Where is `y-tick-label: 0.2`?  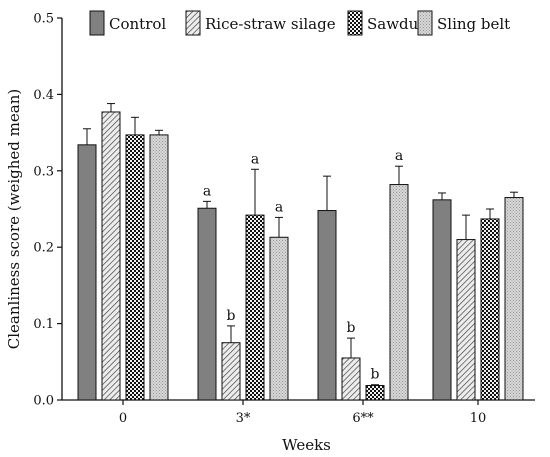 y-tick-label: 0.2 is located at coordinates (43, 248).